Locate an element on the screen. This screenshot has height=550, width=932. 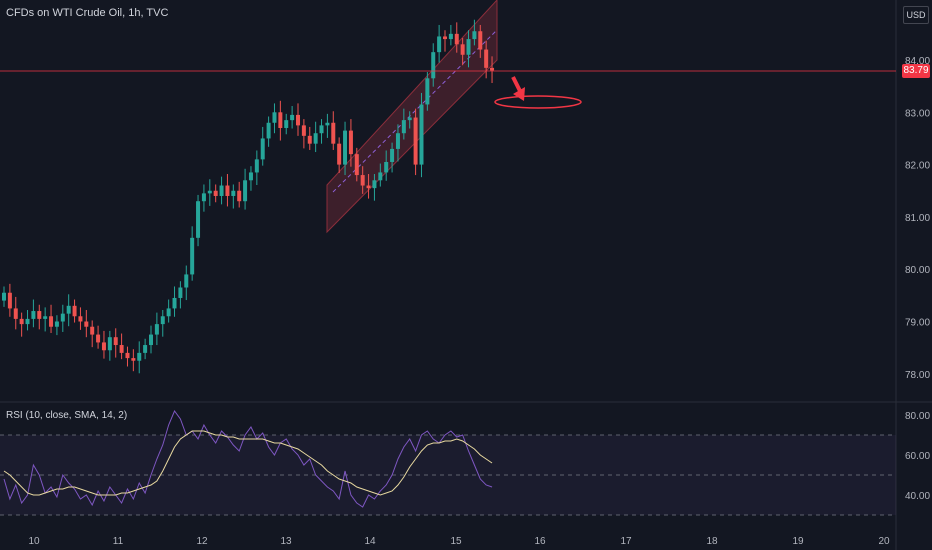
ascending-channel is located at coordinates (412, 117).